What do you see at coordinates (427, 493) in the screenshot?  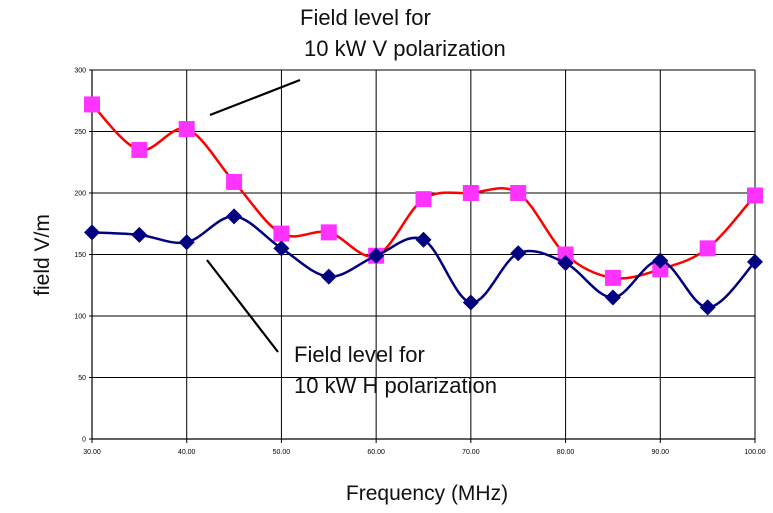 I see `x-axis-title: Frequency (MHz)` at bounding box center [427, 493].